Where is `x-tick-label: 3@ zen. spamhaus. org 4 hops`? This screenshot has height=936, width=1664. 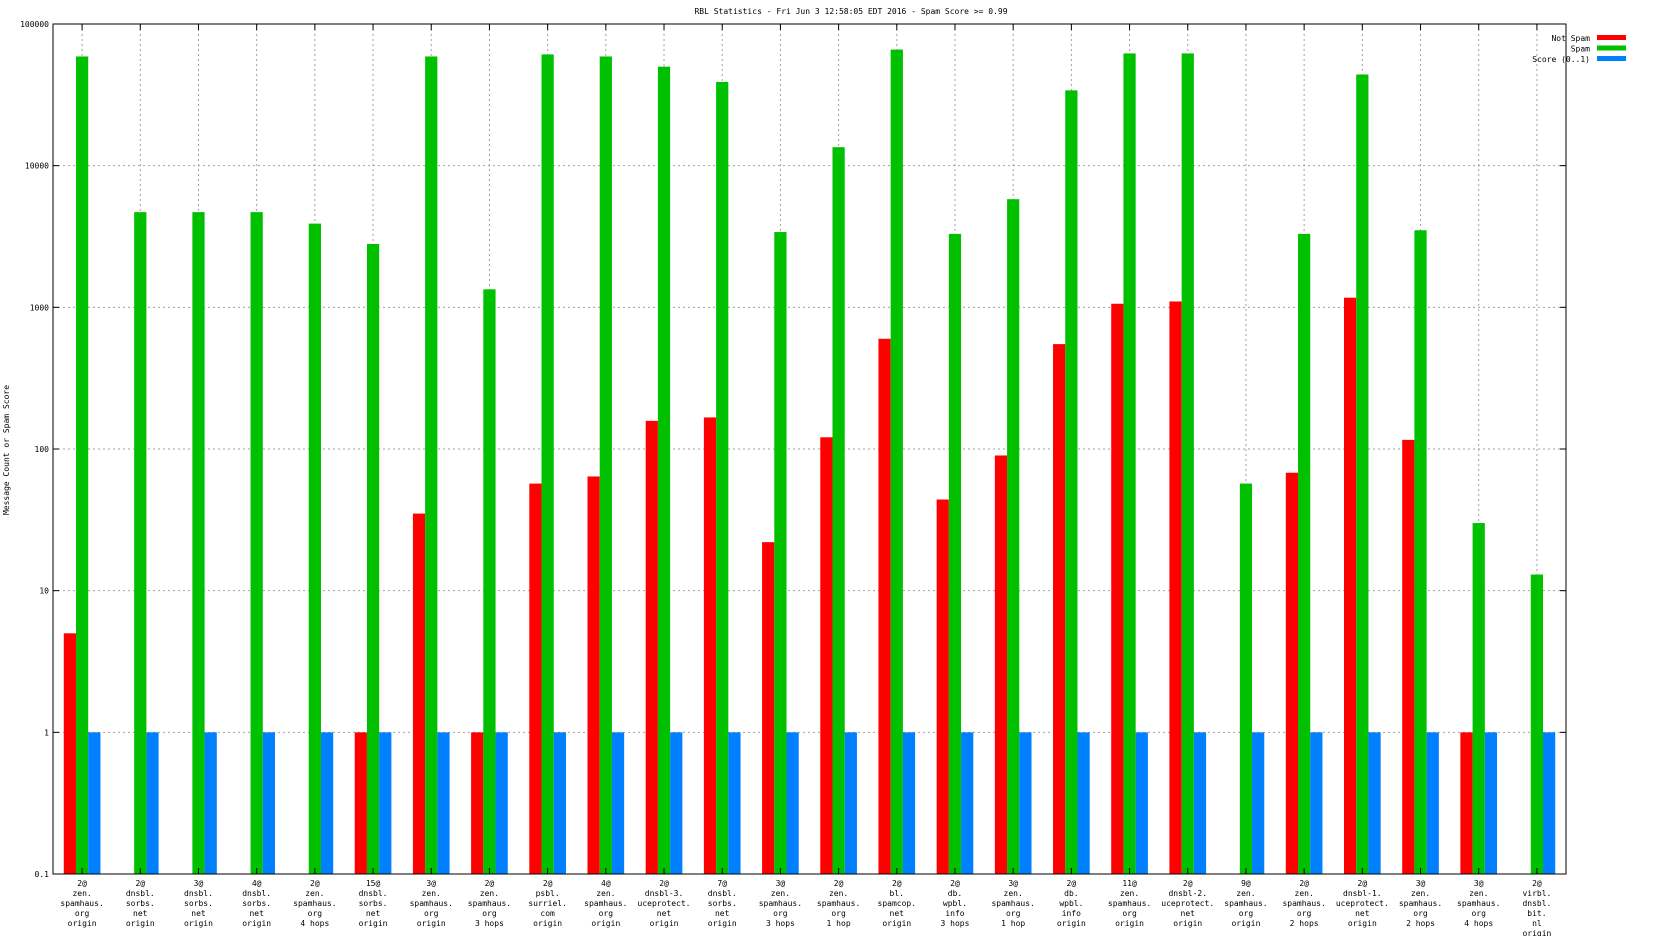
x-tick-label: 3@ zen. spamhaus. org 4 hops is located at coordinates (1478, 903).